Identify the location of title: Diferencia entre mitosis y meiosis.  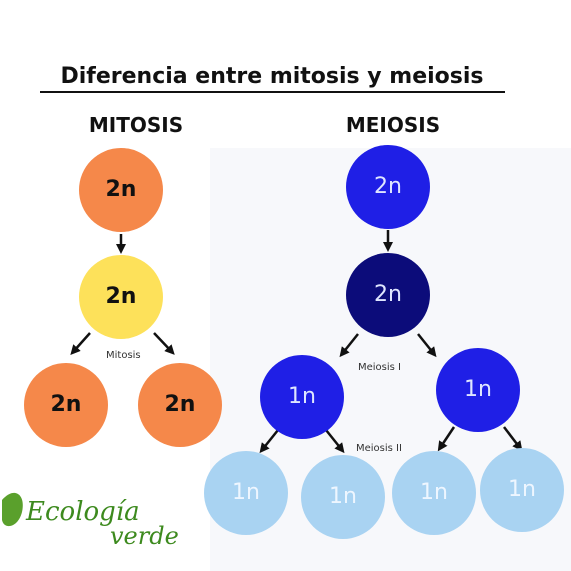
(271, 76).